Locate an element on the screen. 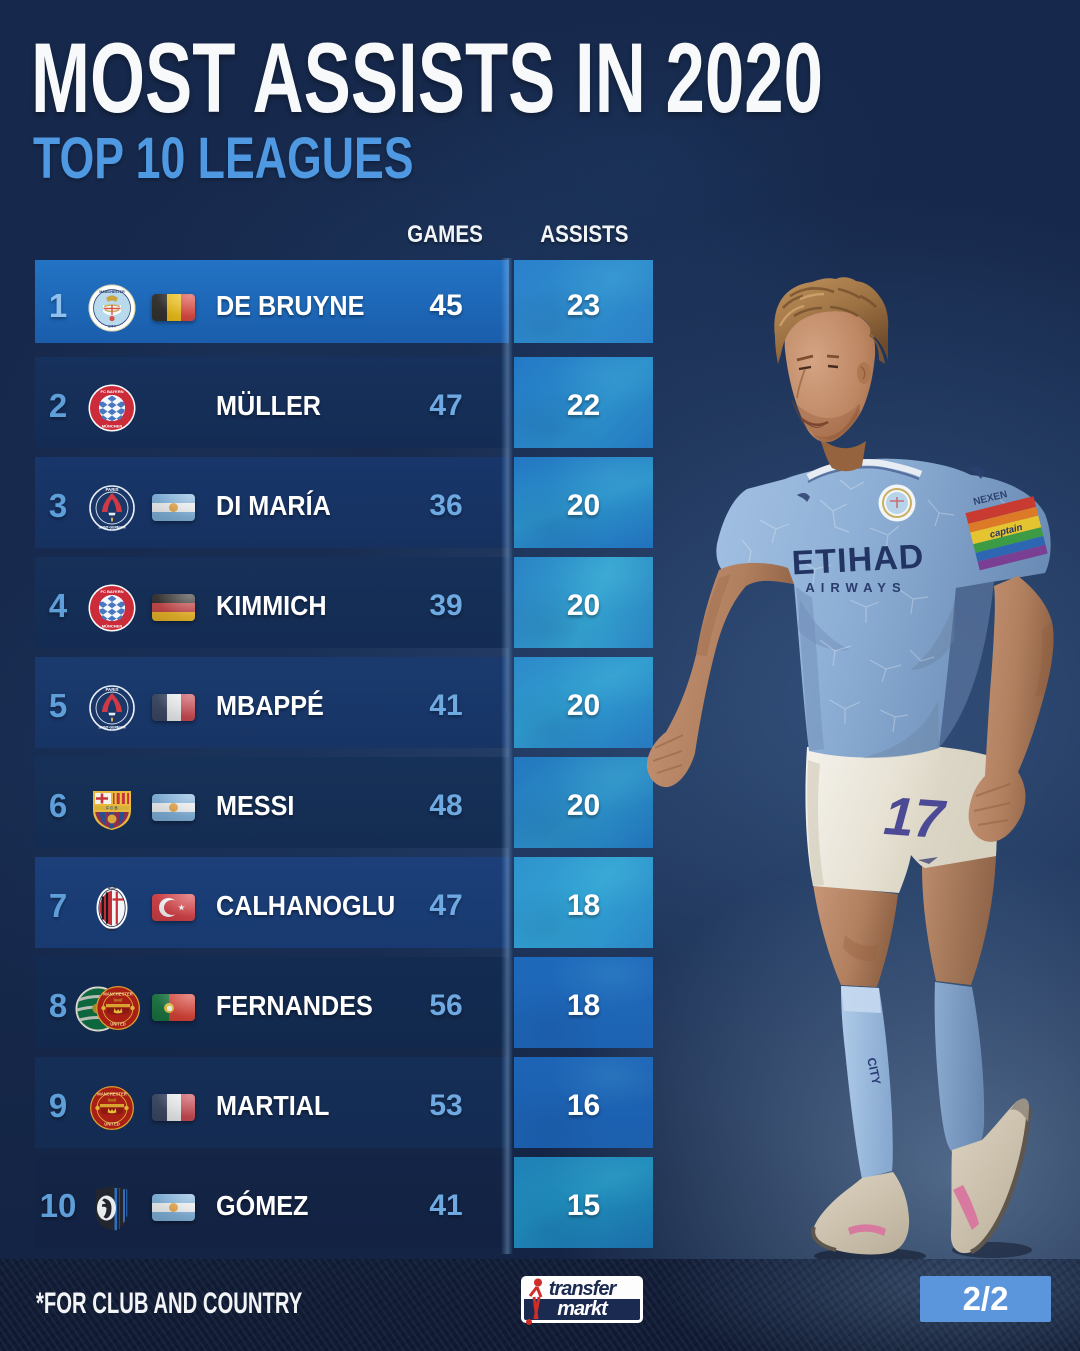 Image resolution: width=1080 pixels, height=1351 pixels. svg-text: F C B is located at coordinates (111, 808).